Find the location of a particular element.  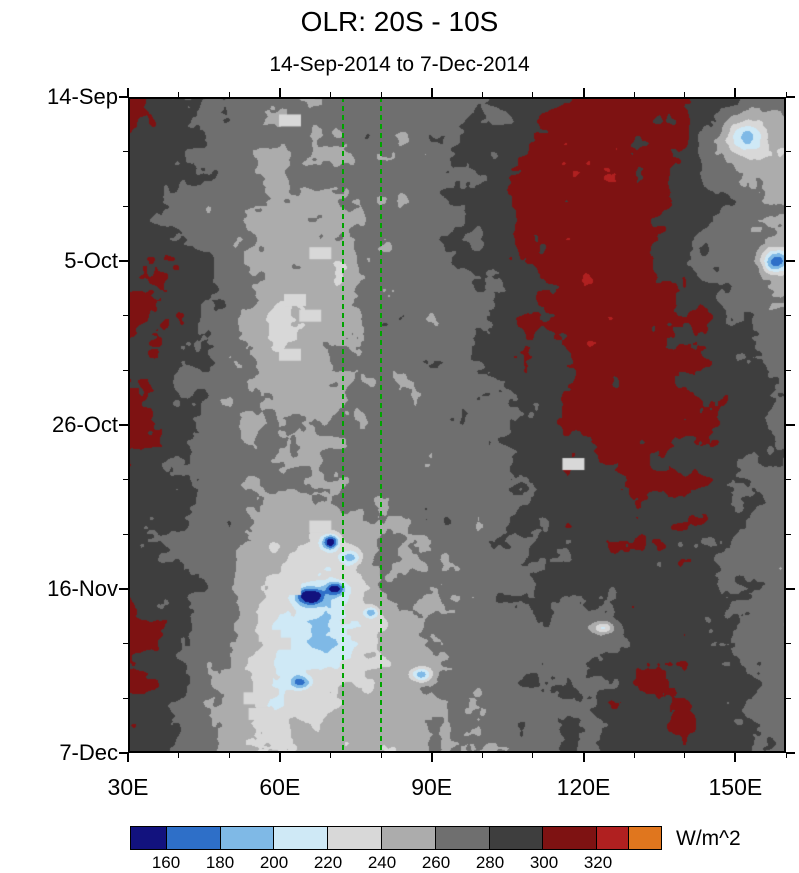

colorbar is located at coordinates (396, 838).